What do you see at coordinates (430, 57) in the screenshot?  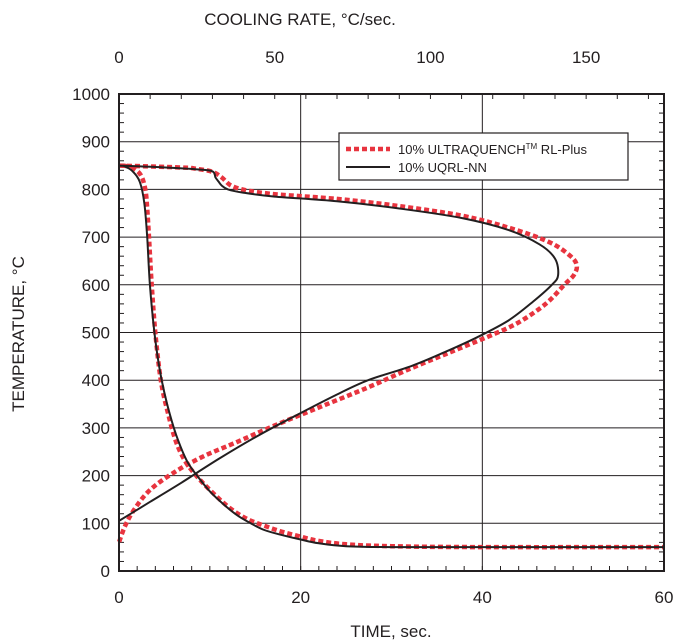 I see `x2-tick-label-100: 100` at bounding box center [430, 57].